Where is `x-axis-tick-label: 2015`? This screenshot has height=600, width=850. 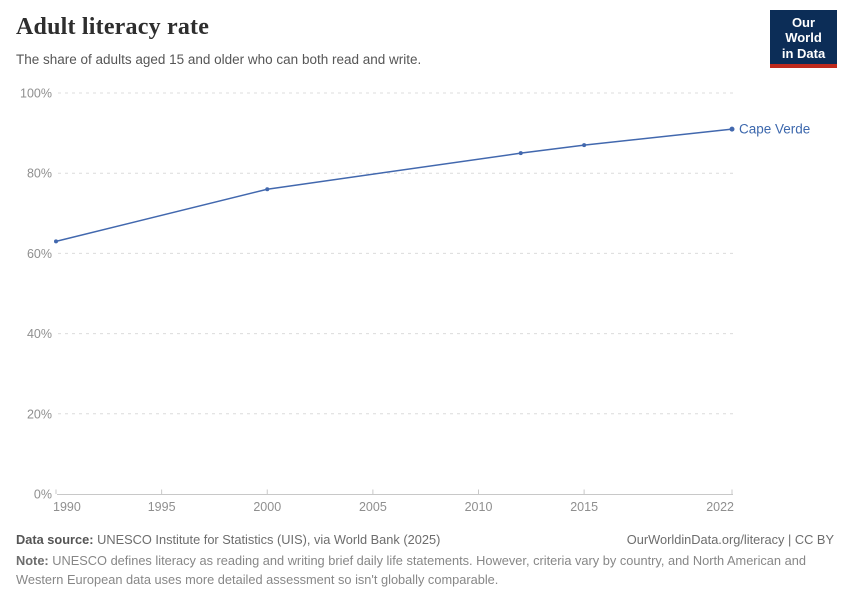 x-axis-tick-label: 2015 is located at coordinates (584, 507).